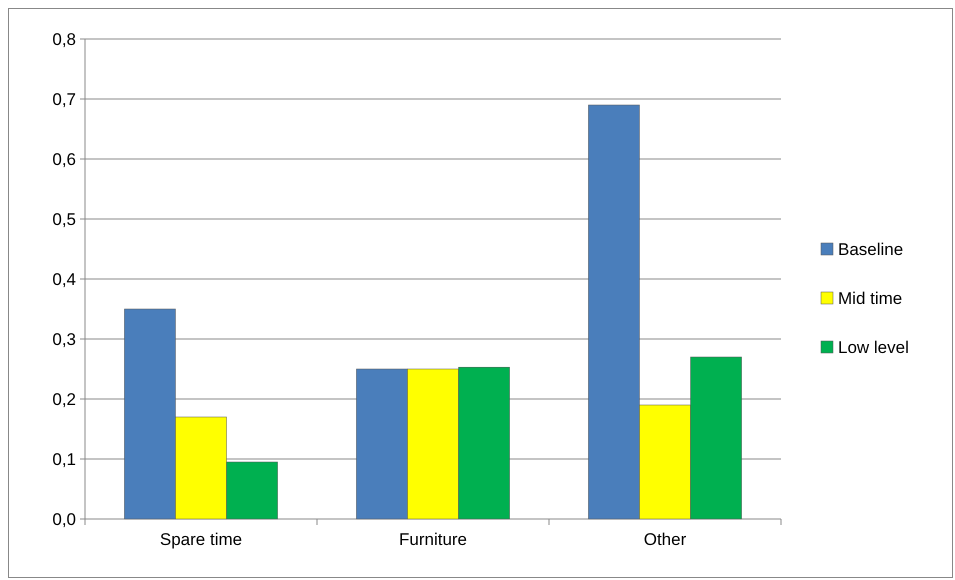 Image resolution: width=955 pixels, height=580 pixels. Describe the element at coordinates (201, 539) in the screenshot. I see `x-tick-label: Spare time` at that location.